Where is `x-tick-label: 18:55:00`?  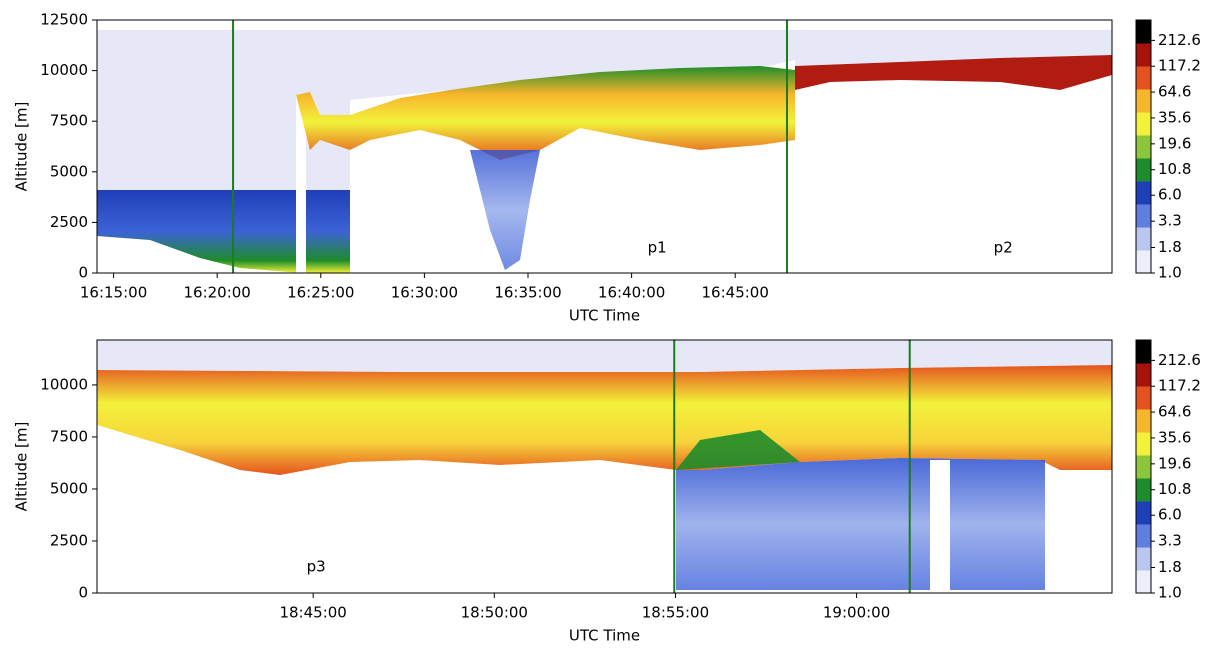 x-tick-label: 18:55:00 is located at coordinates (675, 613).